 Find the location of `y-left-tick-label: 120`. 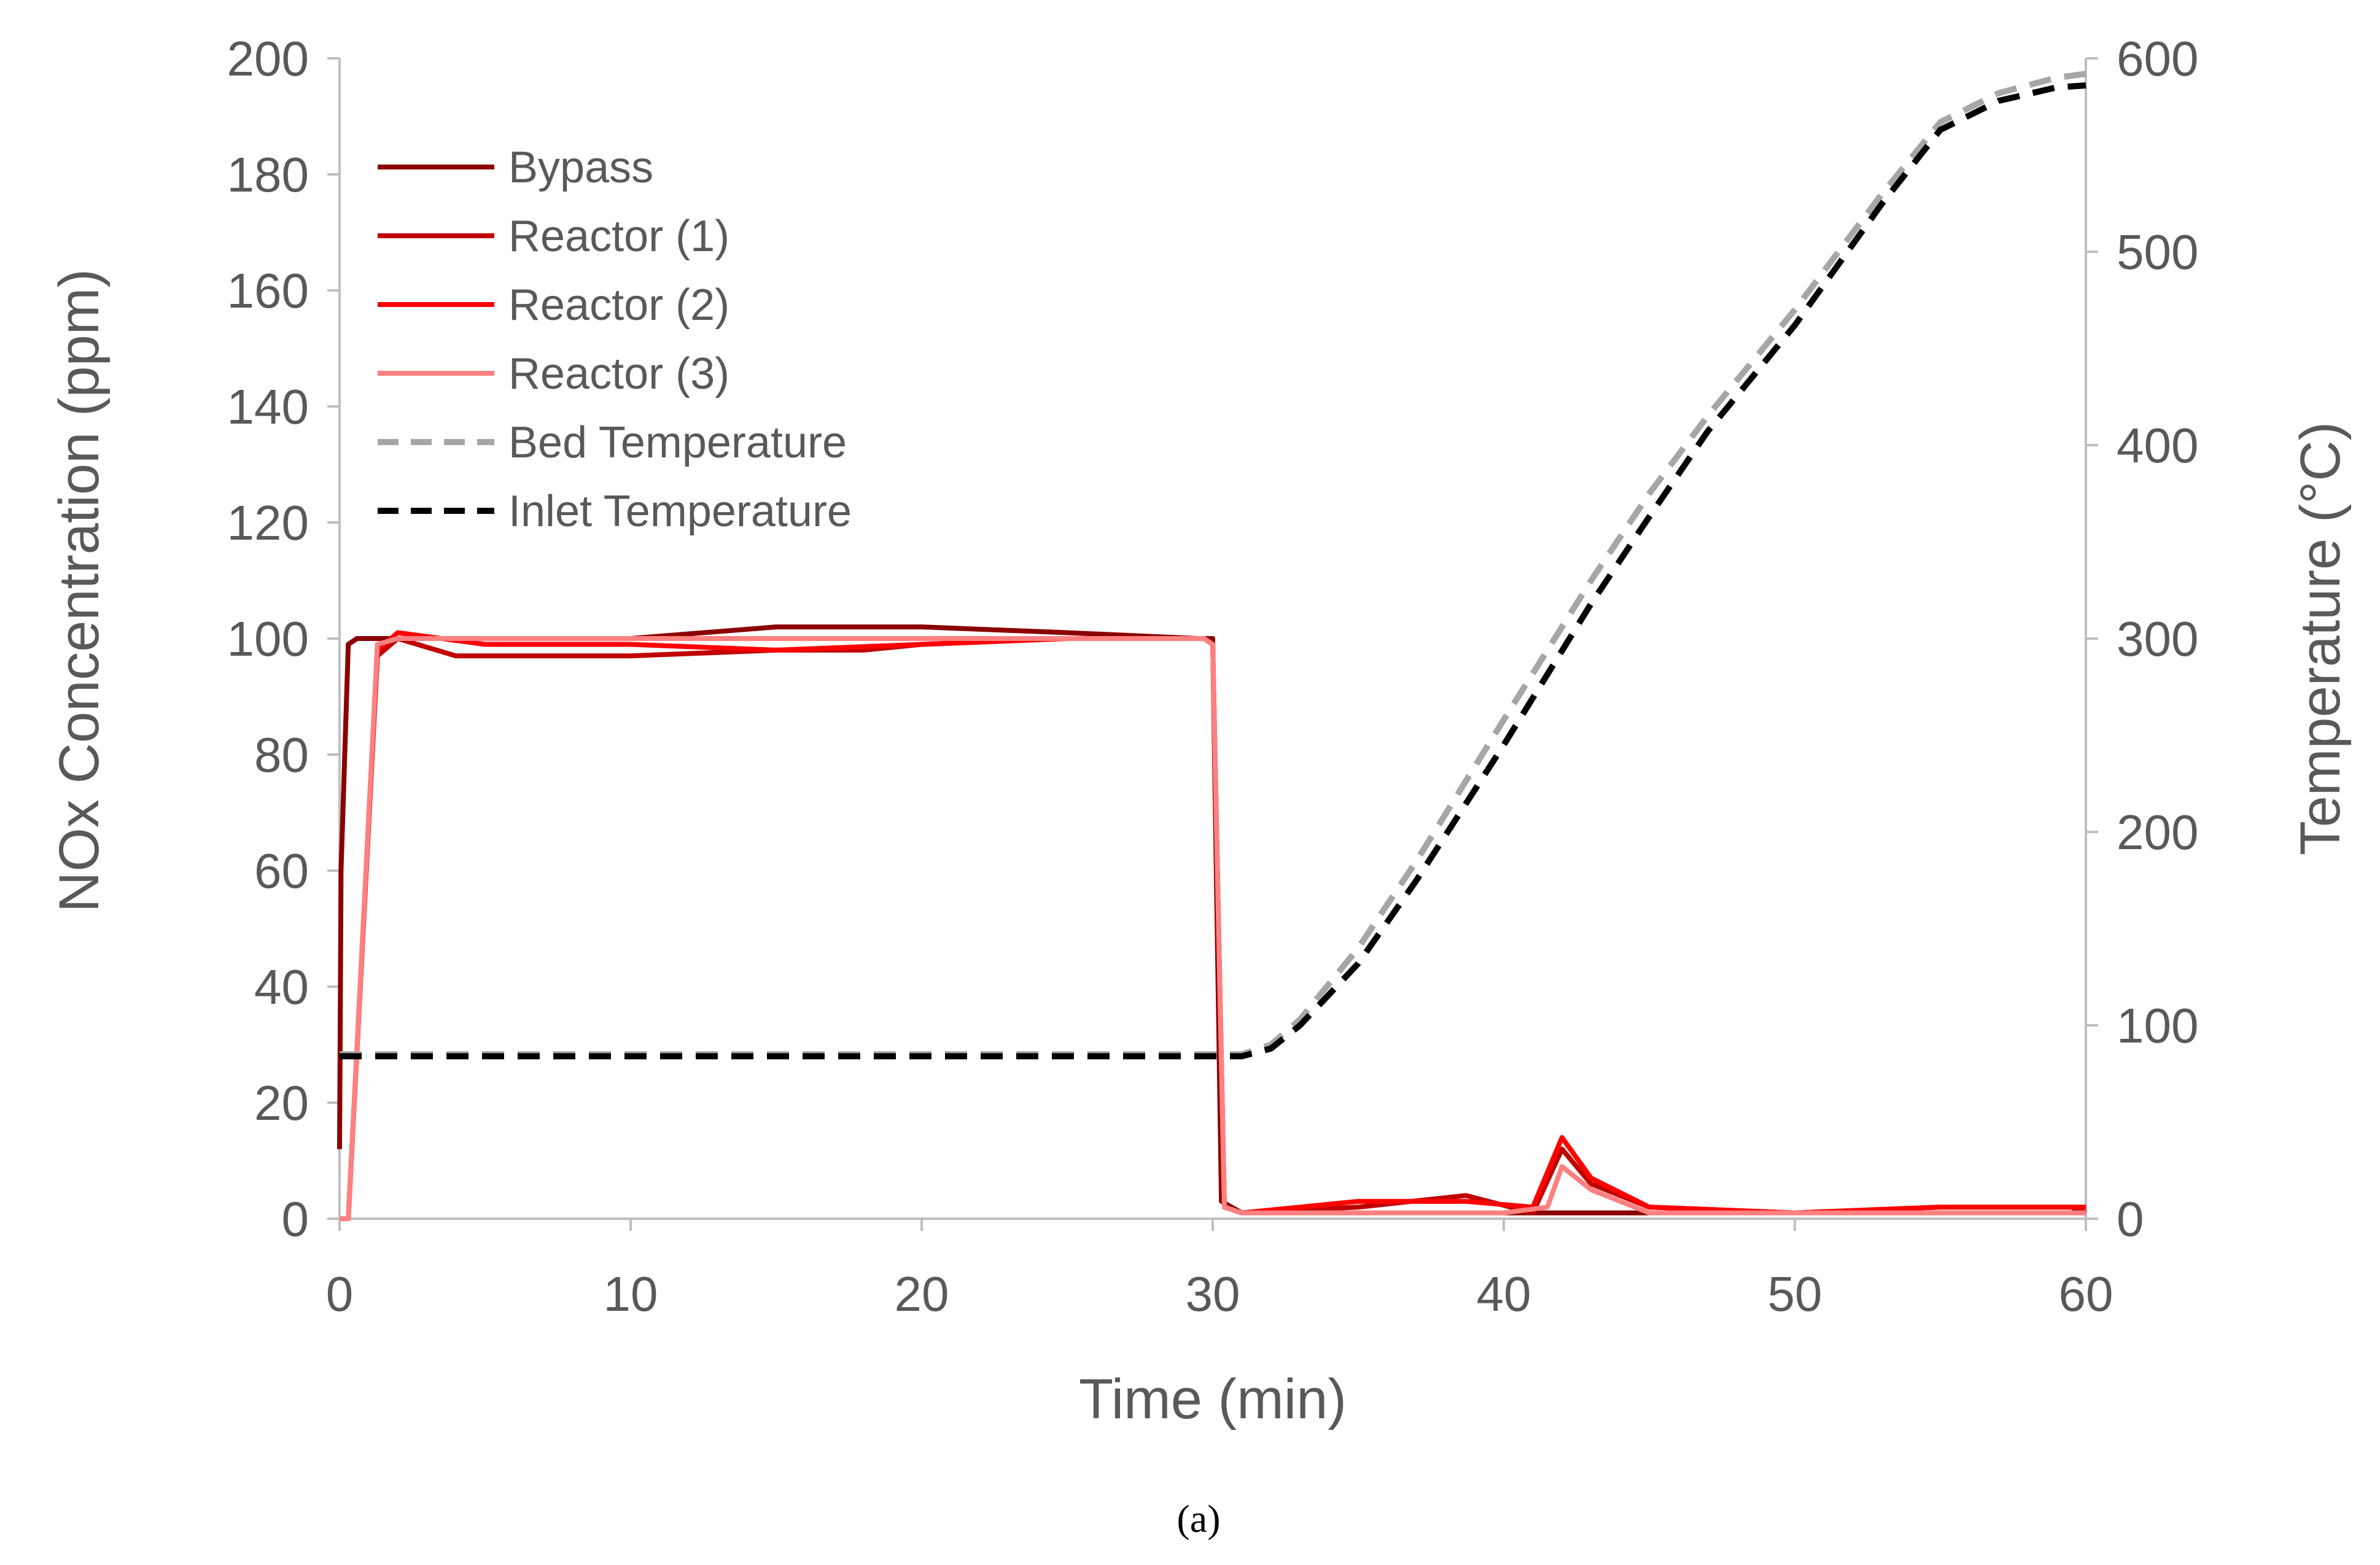

y-left-tick-label: 120 is located at coordinates (268, 522).